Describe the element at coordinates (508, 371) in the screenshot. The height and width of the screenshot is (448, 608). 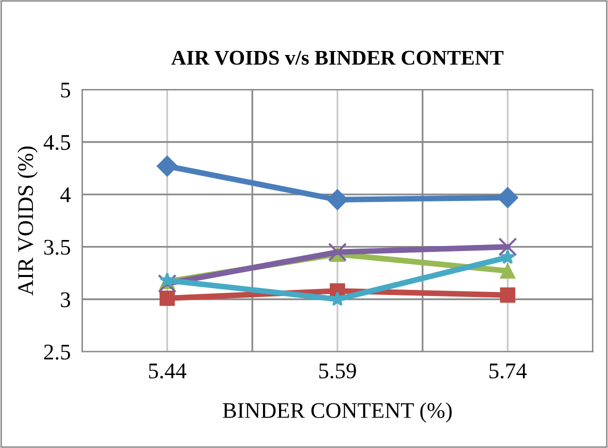
I see `x-tick-label: 5.74` at that location.